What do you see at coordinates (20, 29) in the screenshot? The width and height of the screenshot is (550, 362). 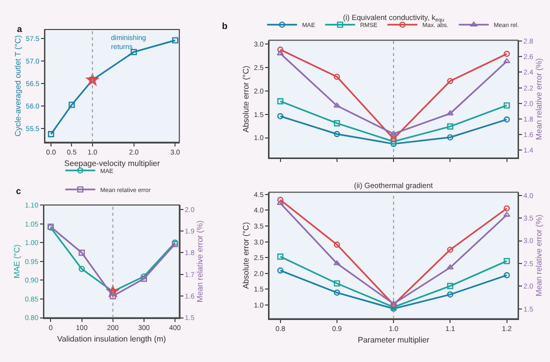 I see `text: a` at bounding box center [20, 29].